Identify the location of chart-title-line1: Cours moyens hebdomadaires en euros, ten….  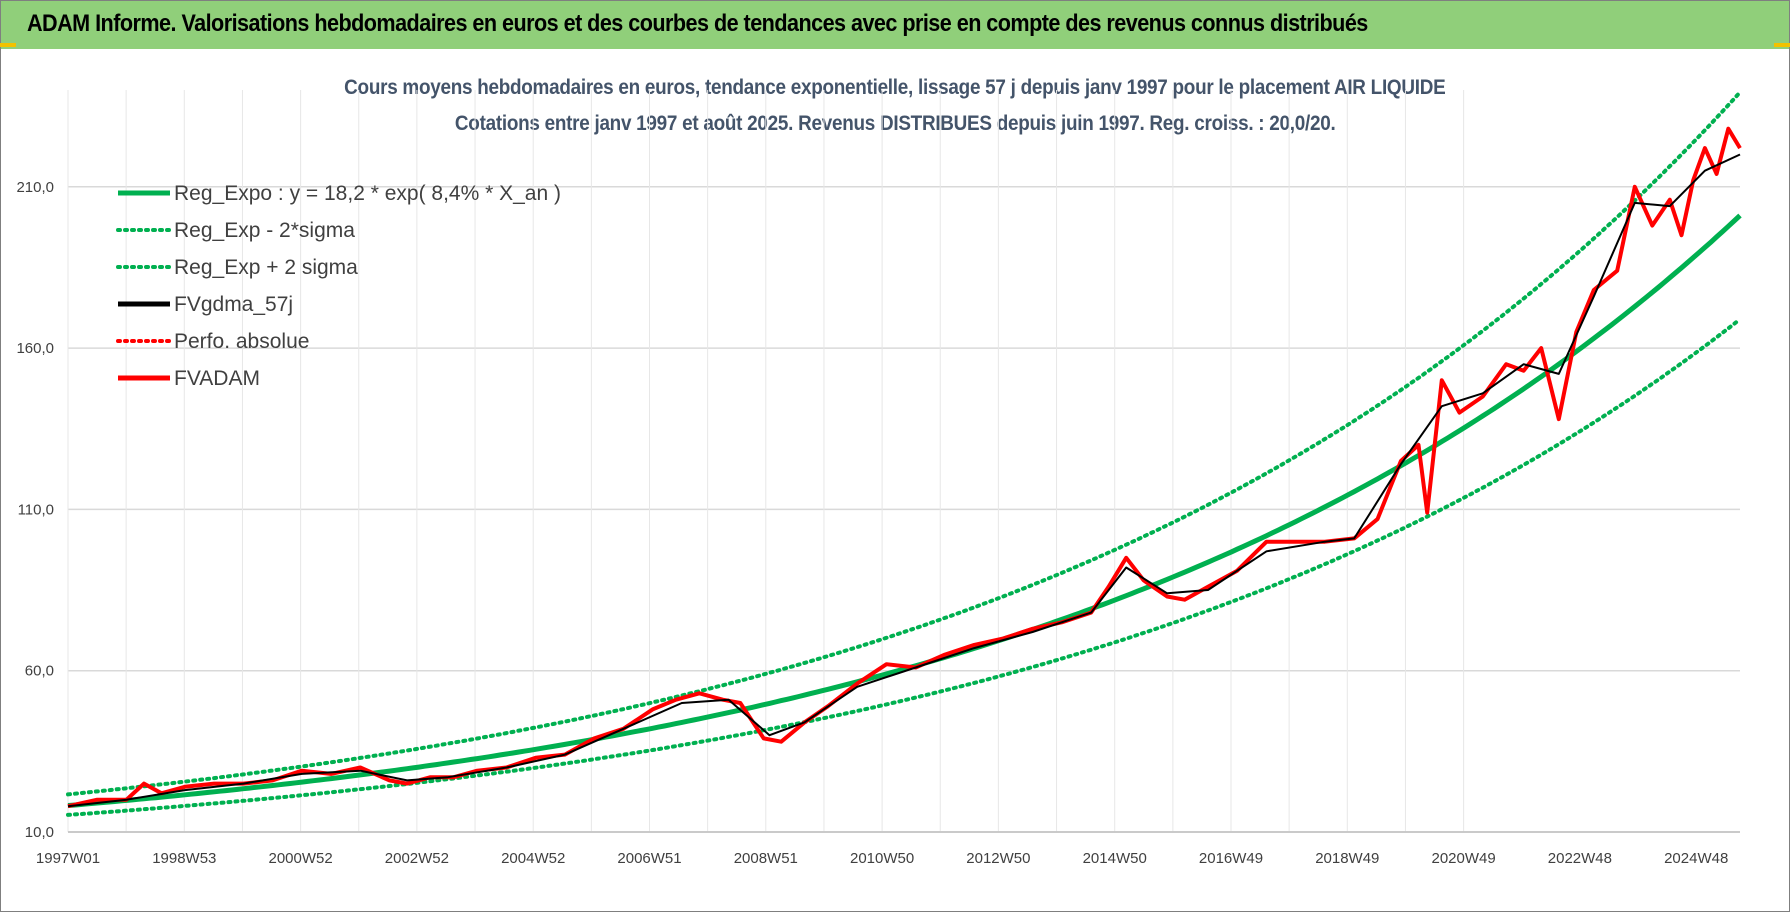
(895, 87).